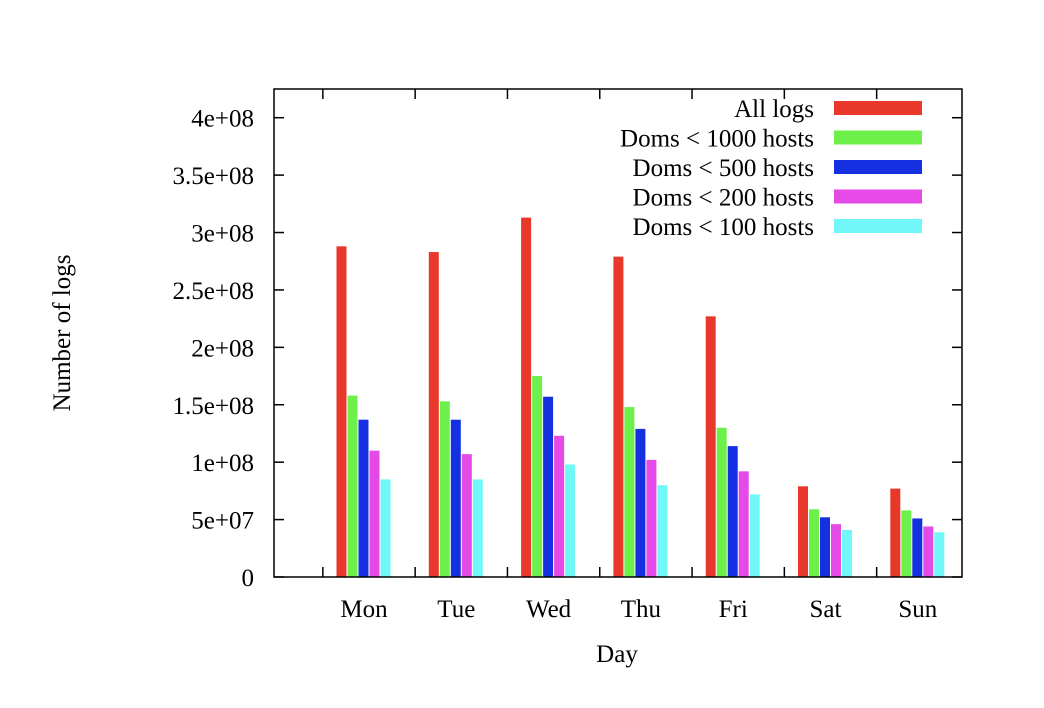 The width and height of the screenshot is (1044, 708). Describe the element at coordinates (733, 609) in the screenshot. I see `x-tick-label-fri: Fri` at that location.